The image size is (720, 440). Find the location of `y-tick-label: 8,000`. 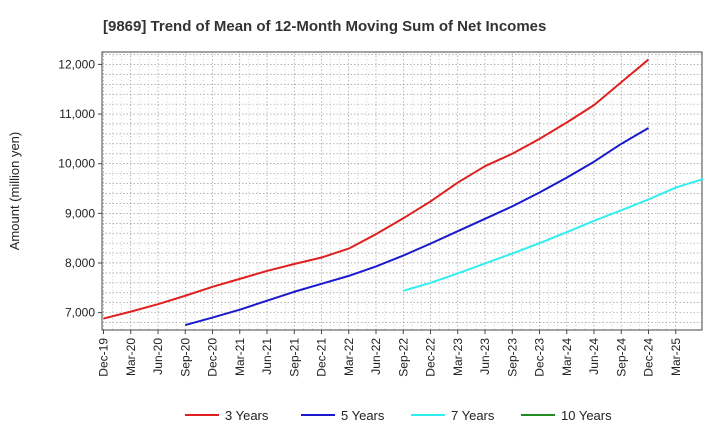

y-tick-label: 8,000 is located at coordinates (80, 263).